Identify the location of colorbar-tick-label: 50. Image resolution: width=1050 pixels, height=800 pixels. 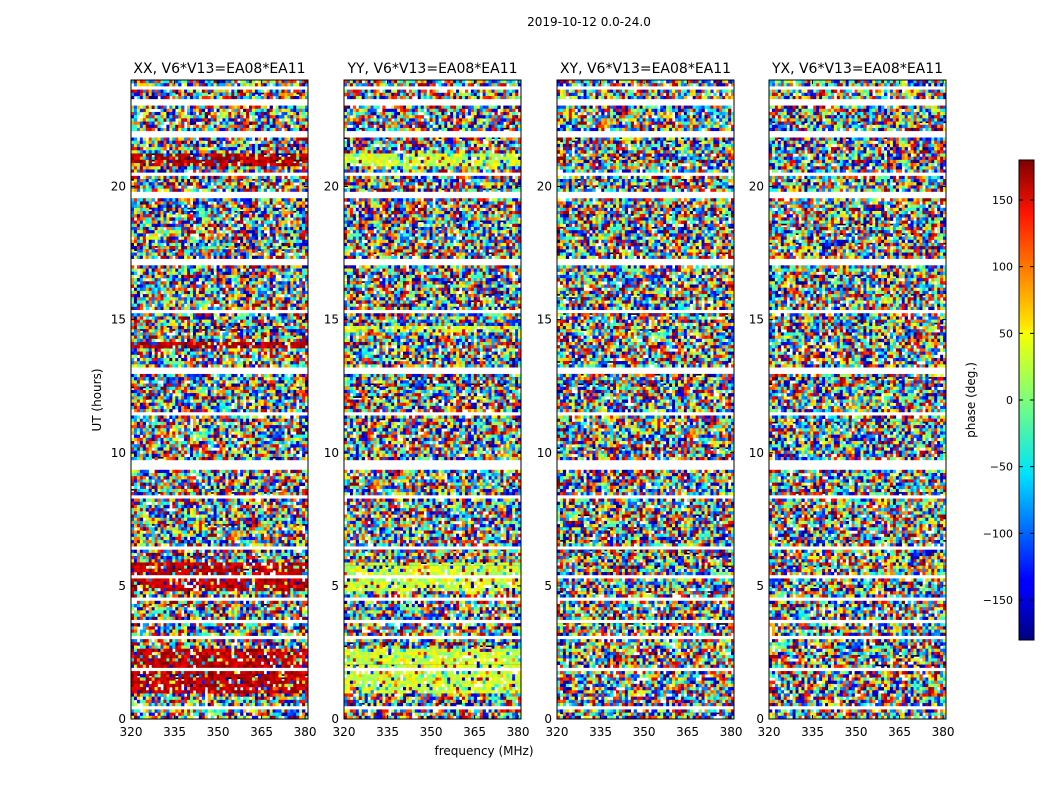
(1006, 333).